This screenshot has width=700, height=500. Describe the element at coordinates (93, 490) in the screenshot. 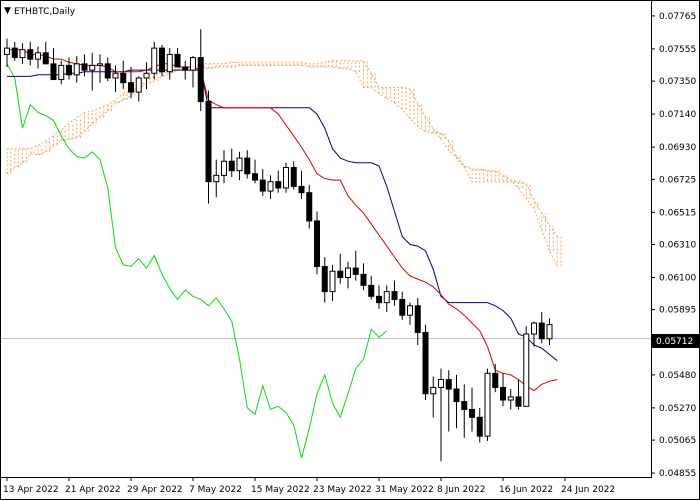

I see `x-tick-label: 21 Apr 2022` at that location.